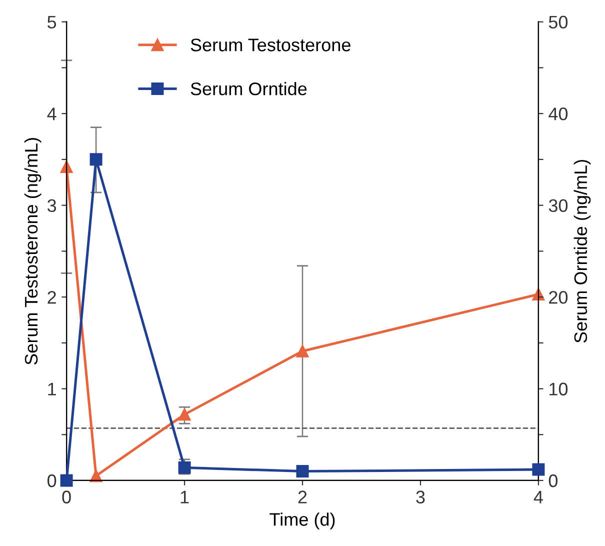 This screenshot has width=605, height=546. I want to click on y2-tick-label: 10, so click(559, 389).